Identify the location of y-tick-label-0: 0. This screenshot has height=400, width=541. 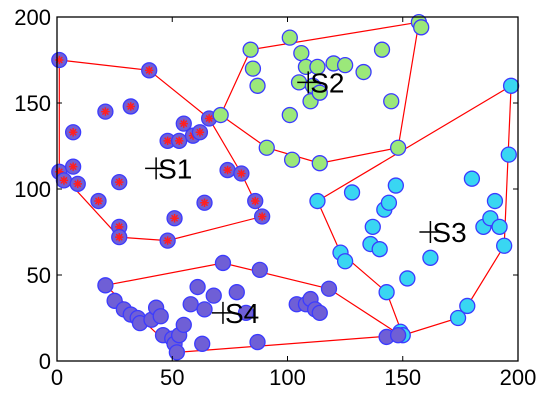
(45, 361).